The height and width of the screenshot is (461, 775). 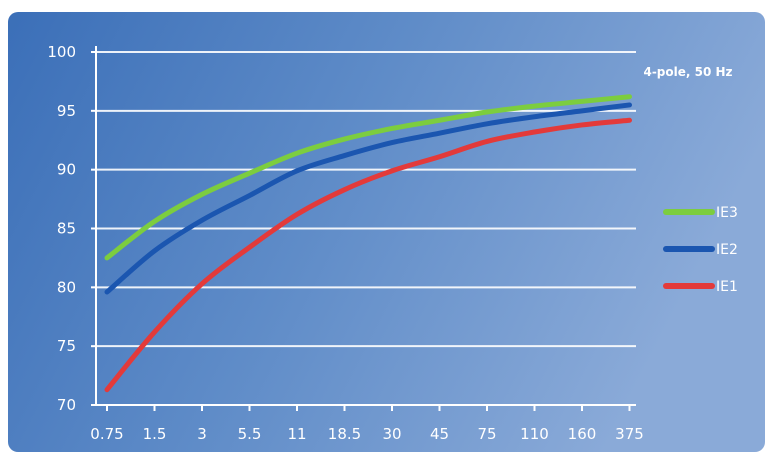 What do you see at coordinates (629, 434) in the screenshot?
I see `x-tick-label: 375` at bounding box center [629, 434].